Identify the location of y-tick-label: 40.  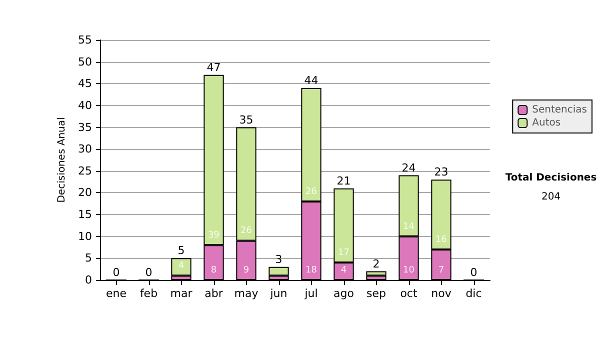
(85, 105).